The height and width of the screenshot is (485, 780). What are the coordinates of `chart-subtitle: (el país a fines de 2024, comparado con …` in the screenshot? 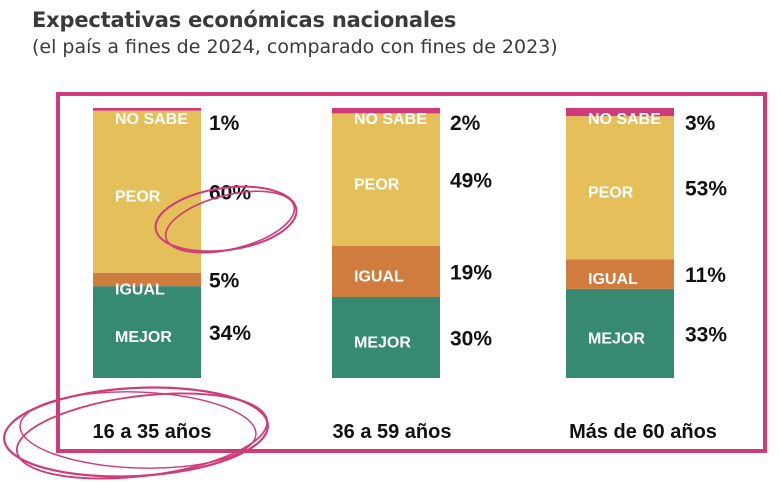 It's located at (295, 47).